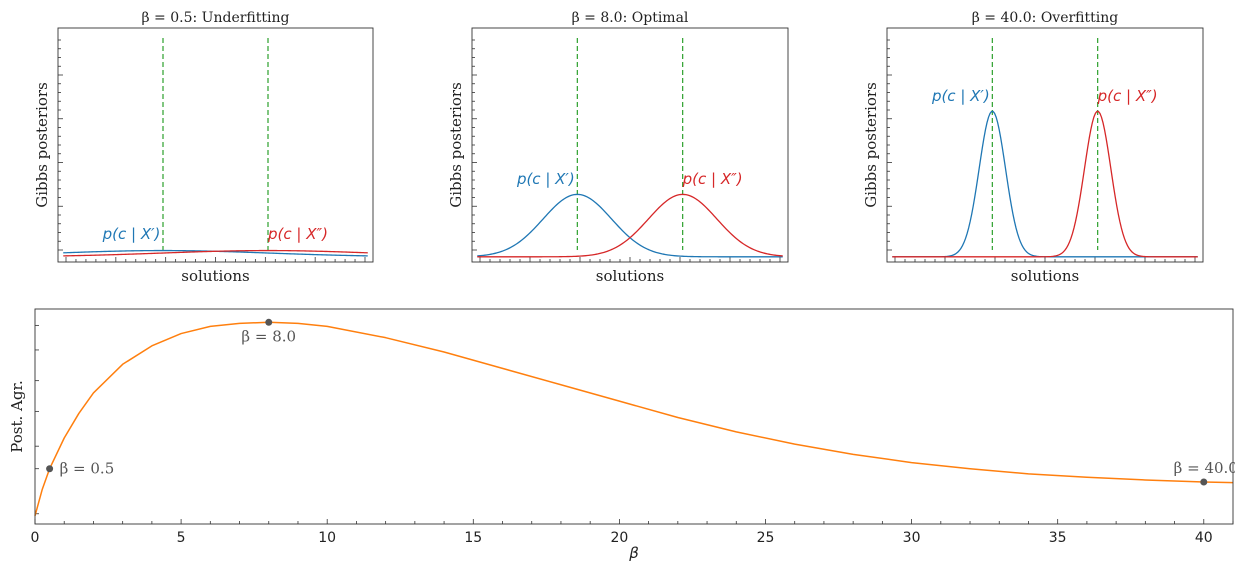  What do you see at coordinates (87, 469) in the screenshot?
I see `beta-point-label-1: β = 0.5` at bounding box center [87, 469].